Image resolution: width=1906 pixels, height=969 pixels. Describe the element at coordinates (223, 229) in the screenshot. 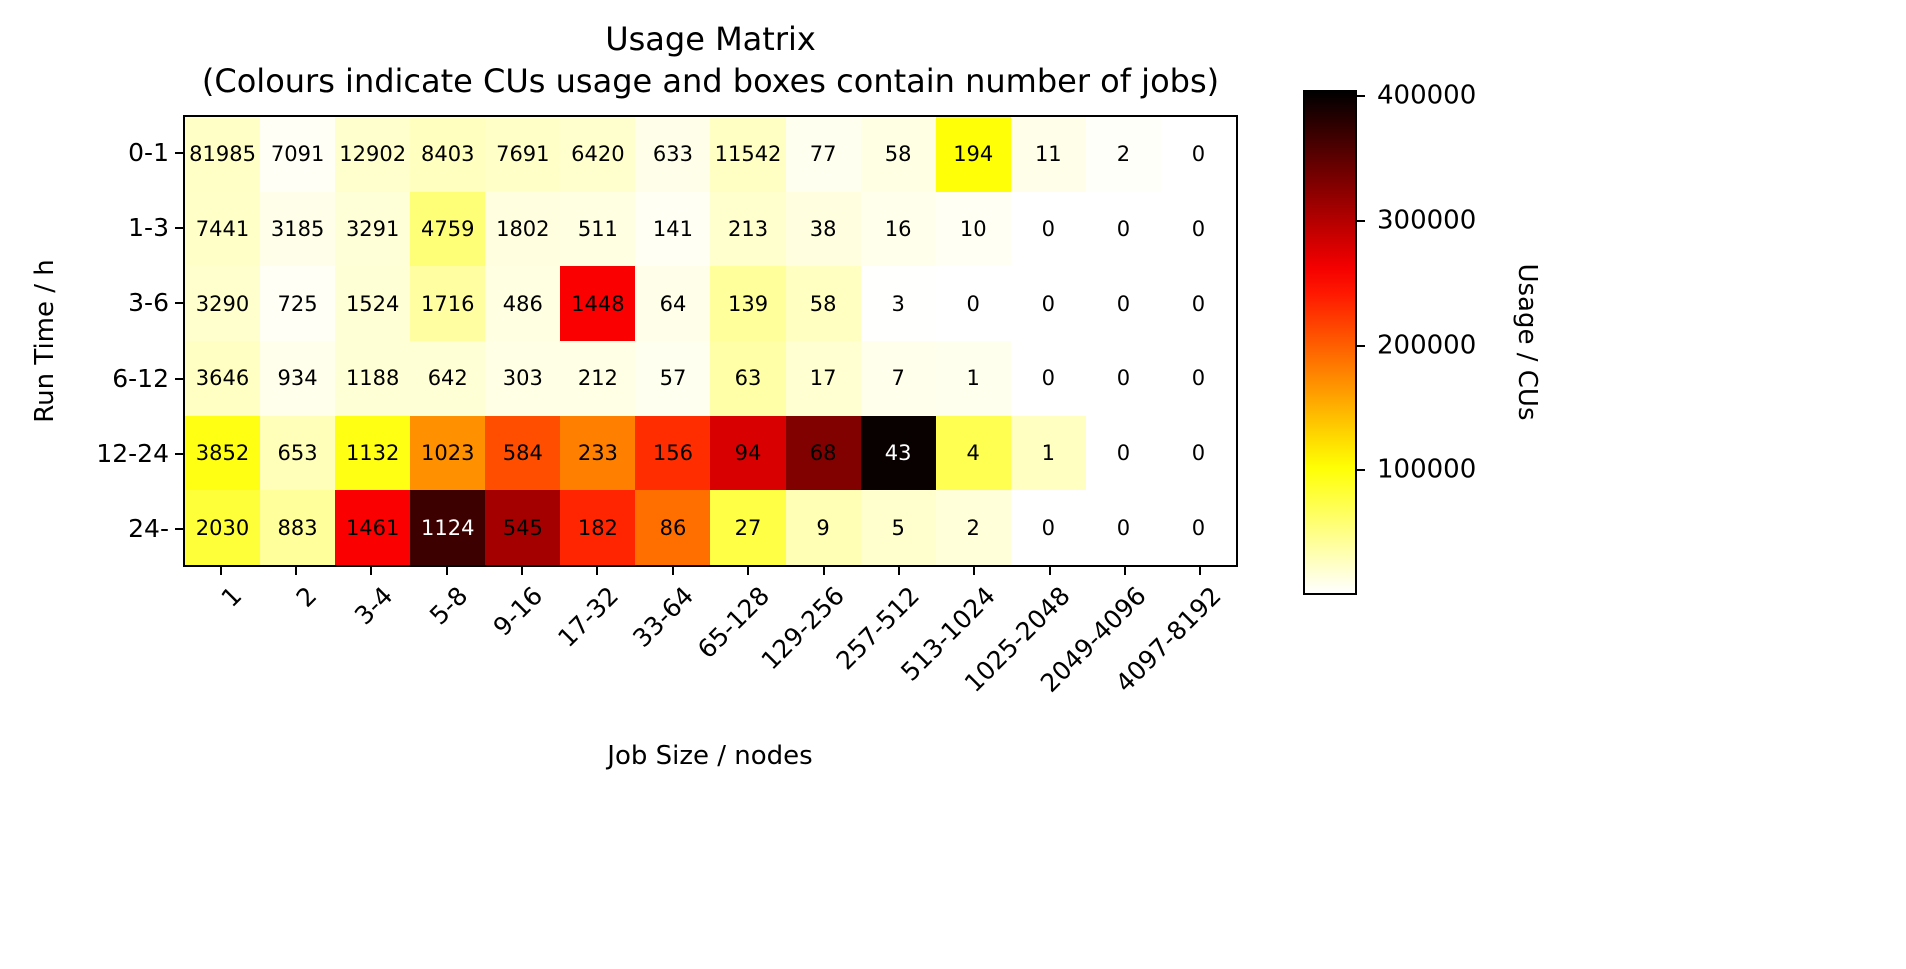

I see `heatmap-cell: 7441` at that location.